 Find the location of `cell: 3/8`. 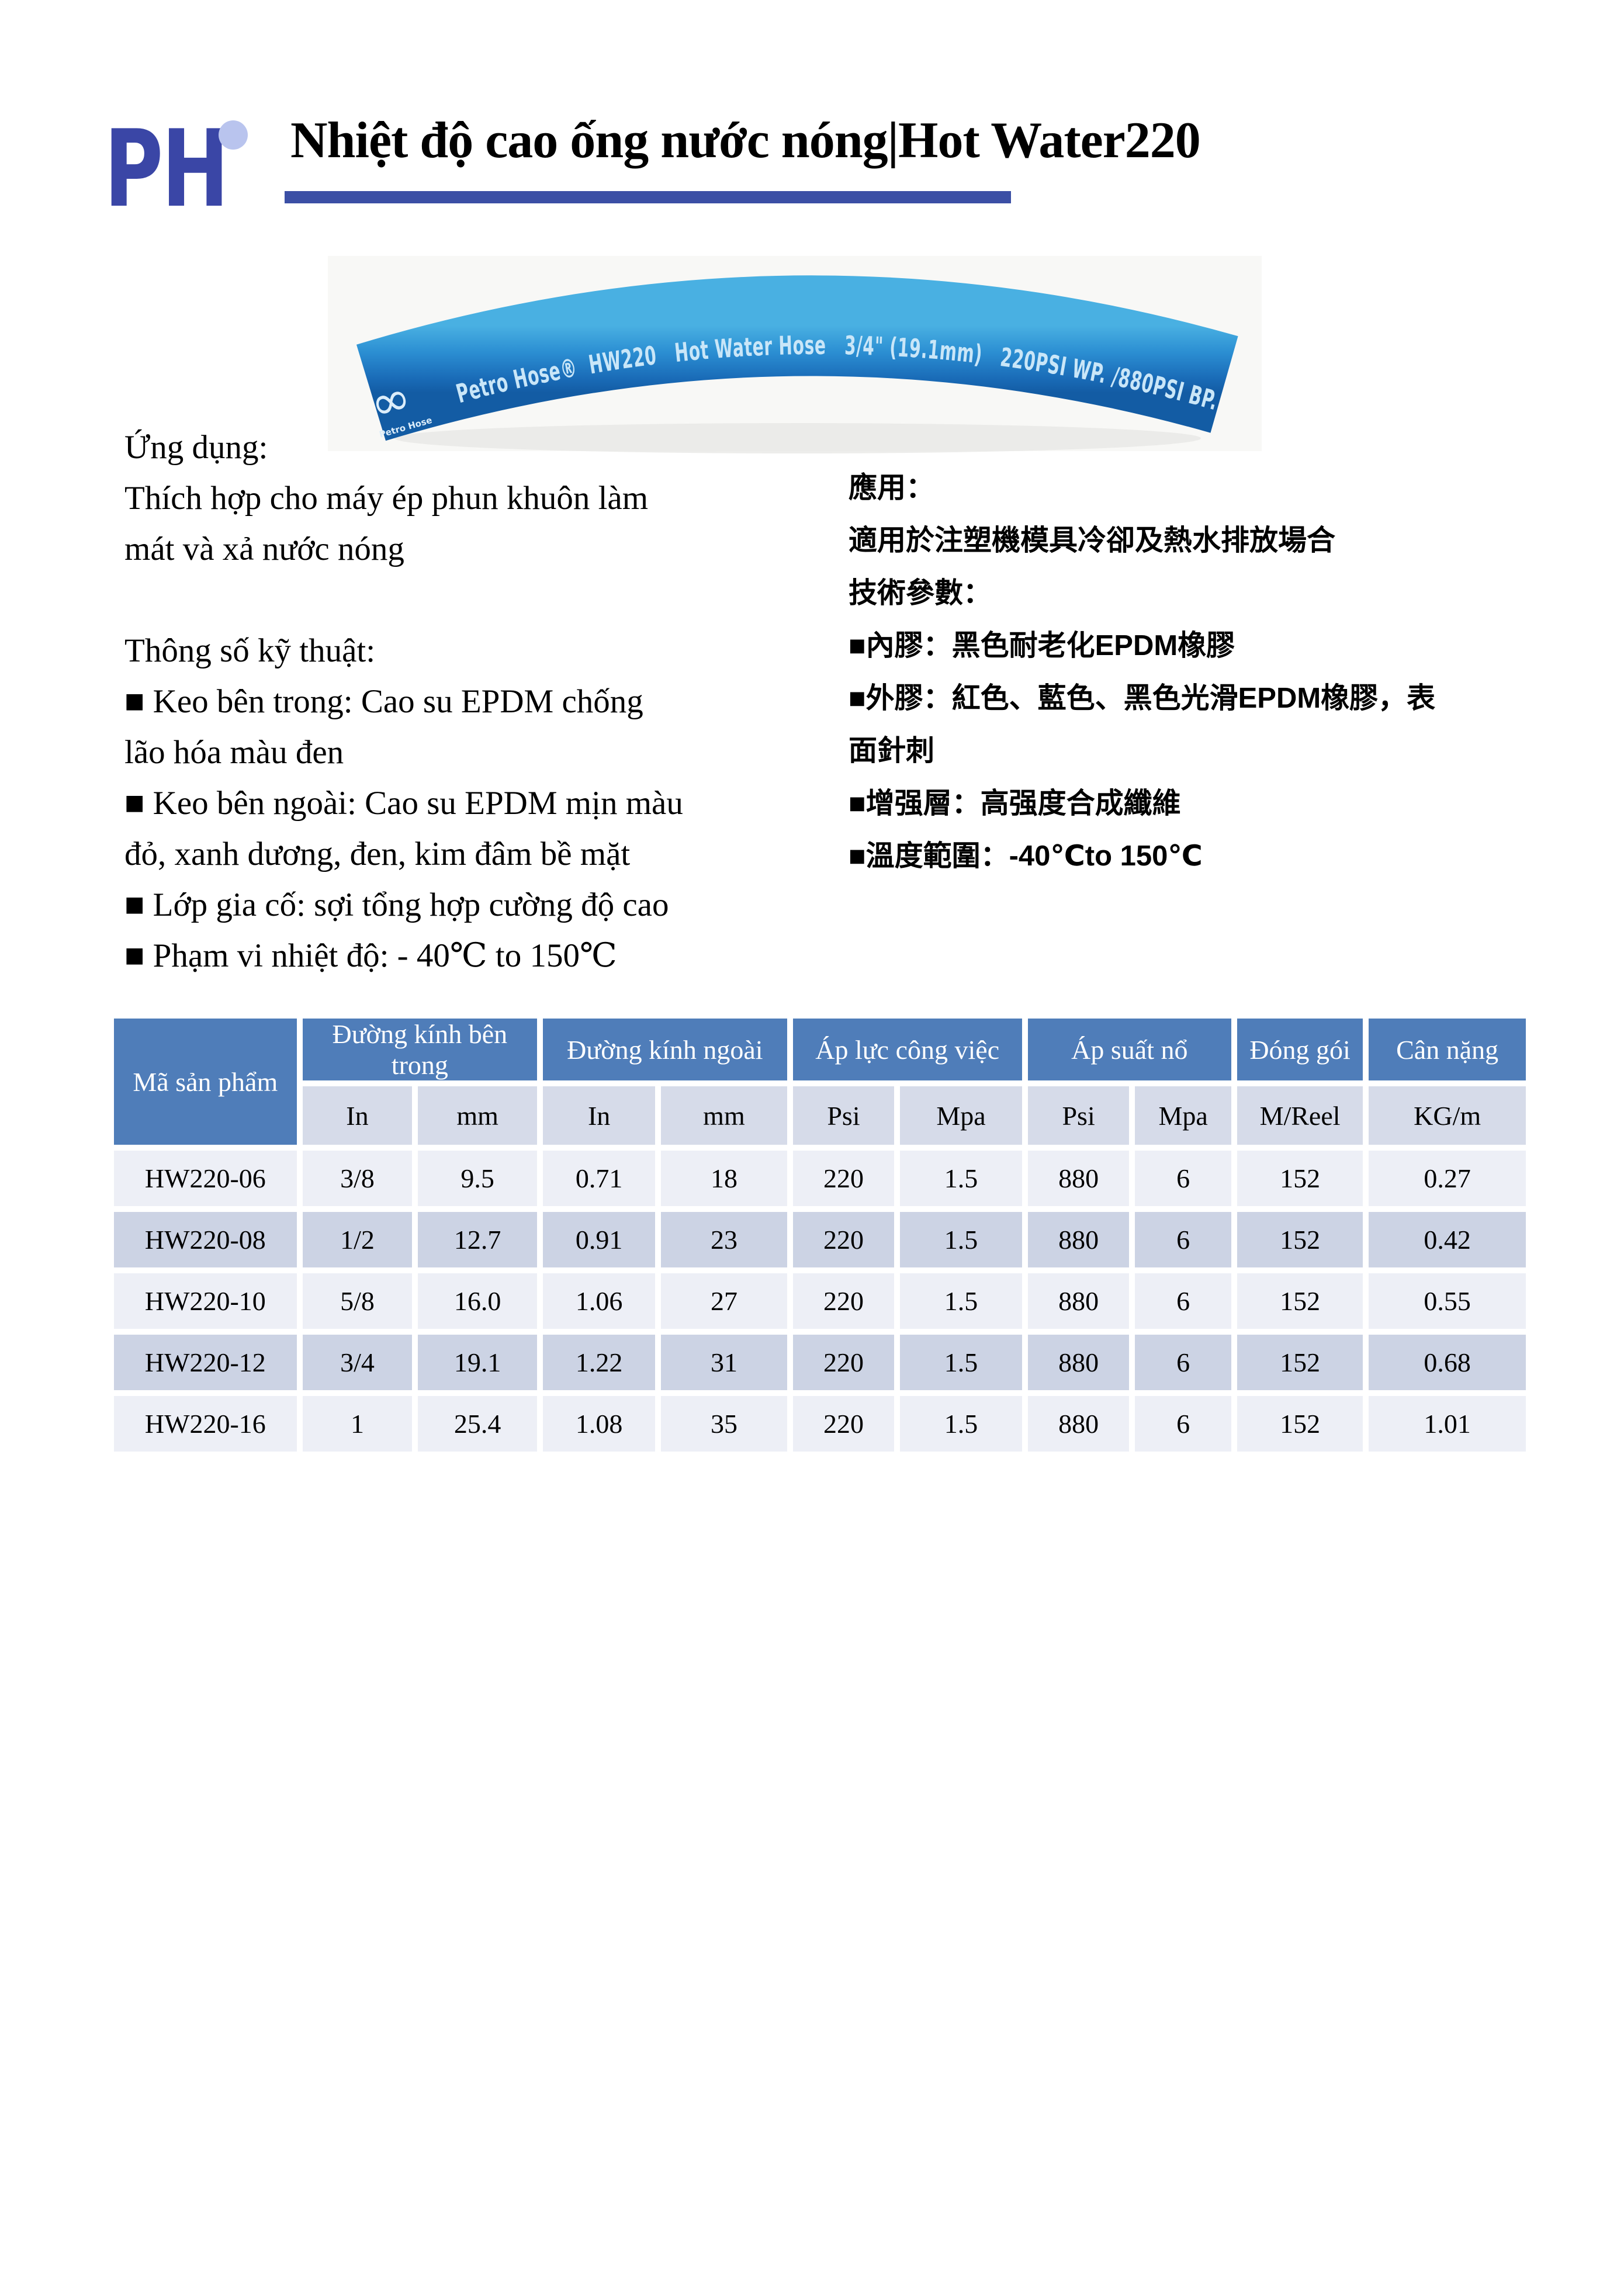

cell: 3/8 is located at coordinates (357, 1178).